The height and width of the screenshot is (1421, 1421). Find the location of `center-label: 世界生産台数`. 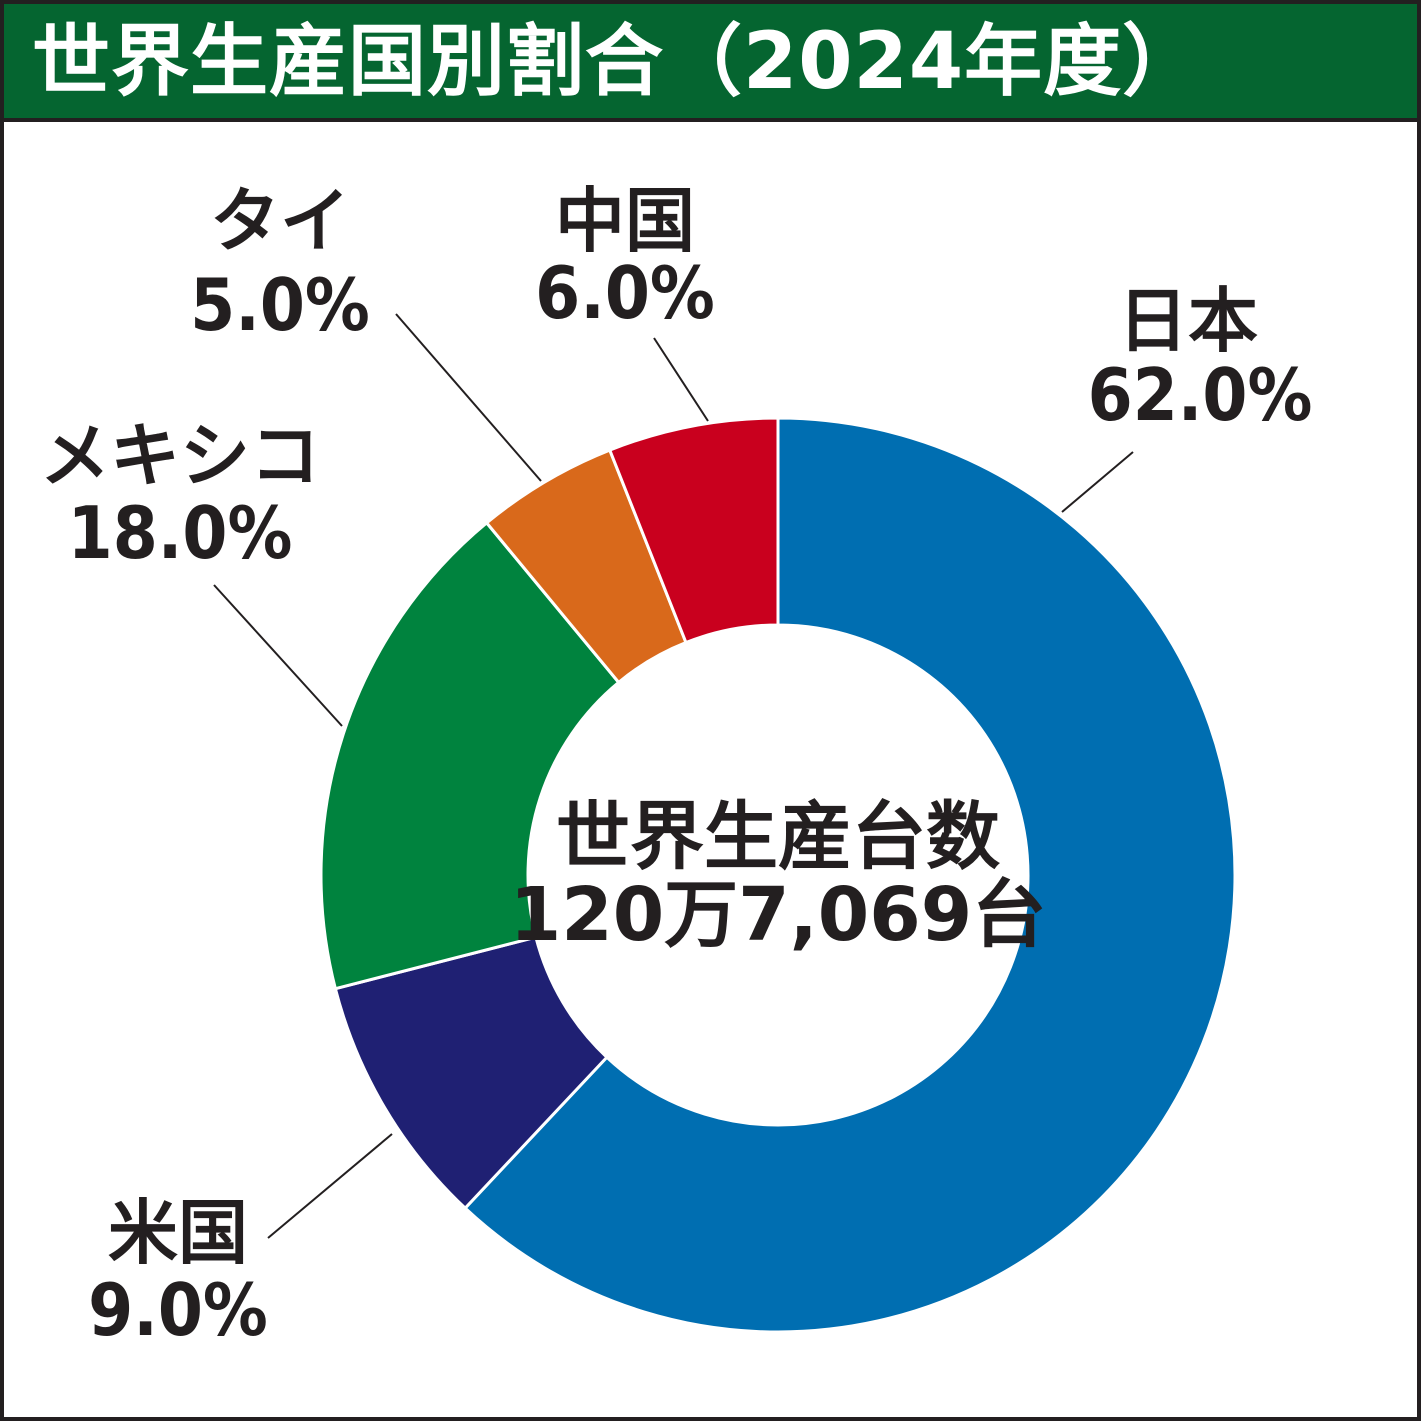

center-label: 世界生産台数 is located at coordinates (778, 837).